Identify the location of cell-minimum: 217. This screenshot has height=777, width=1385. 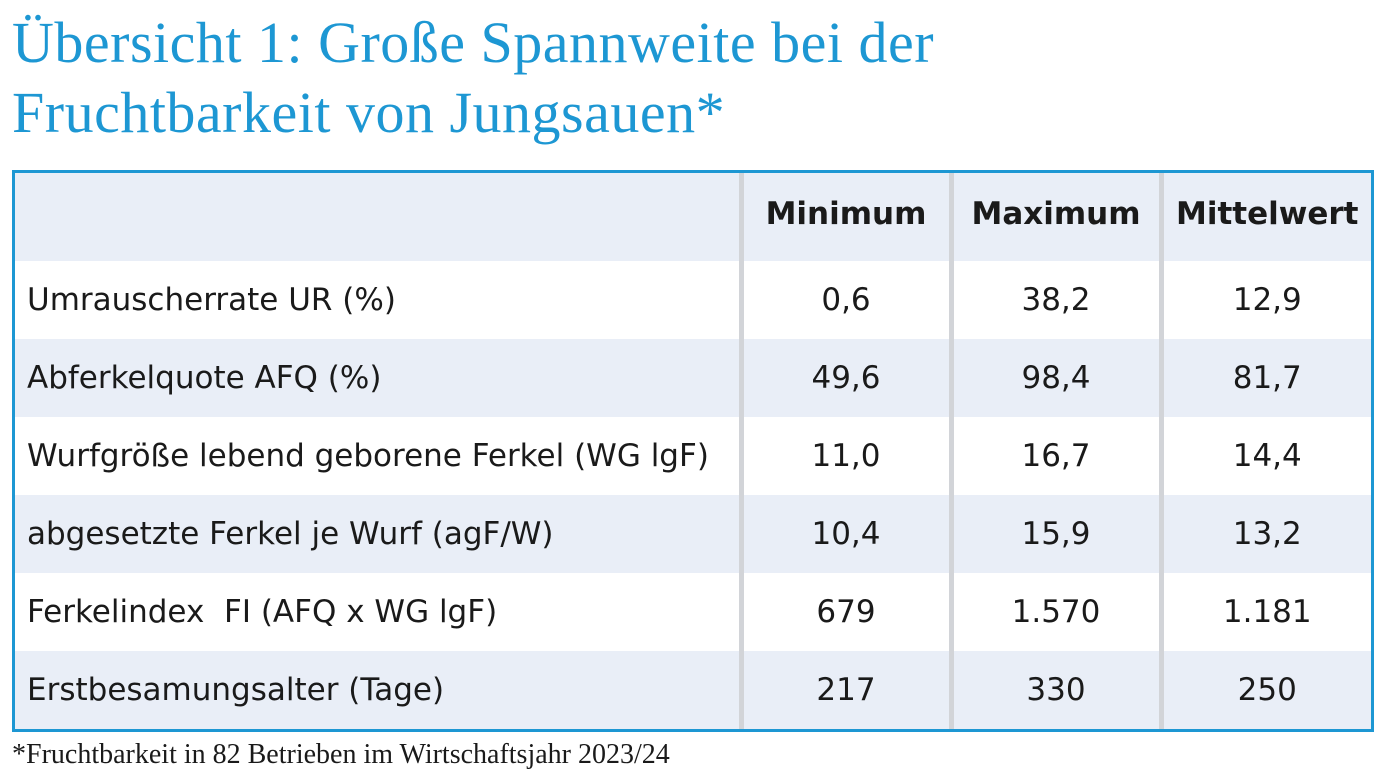
(844, 690).